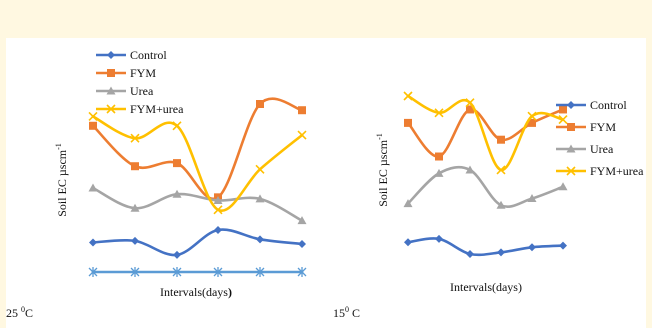 This screenshot has height=328, width=652. What do you see at coordinates (347, 312) in the screenshot?
I see `temperature-label-right: 150 C` at bounding box center [347, 312].